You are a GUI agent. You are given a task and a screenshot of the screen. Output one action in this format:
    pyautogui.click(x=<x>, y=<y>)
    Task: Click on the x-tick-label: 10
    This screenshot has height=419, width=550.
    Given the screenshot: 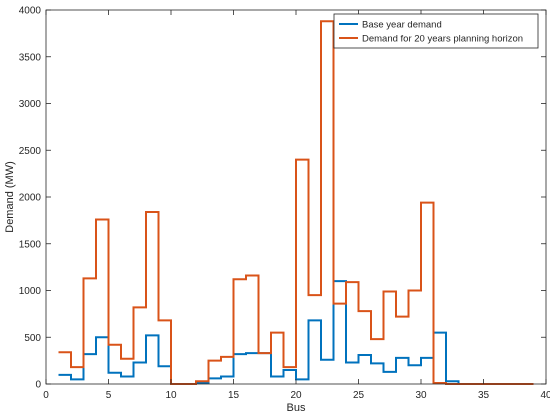 What is the action you would take?
    pyautogui.click(x=171, y=395)
    